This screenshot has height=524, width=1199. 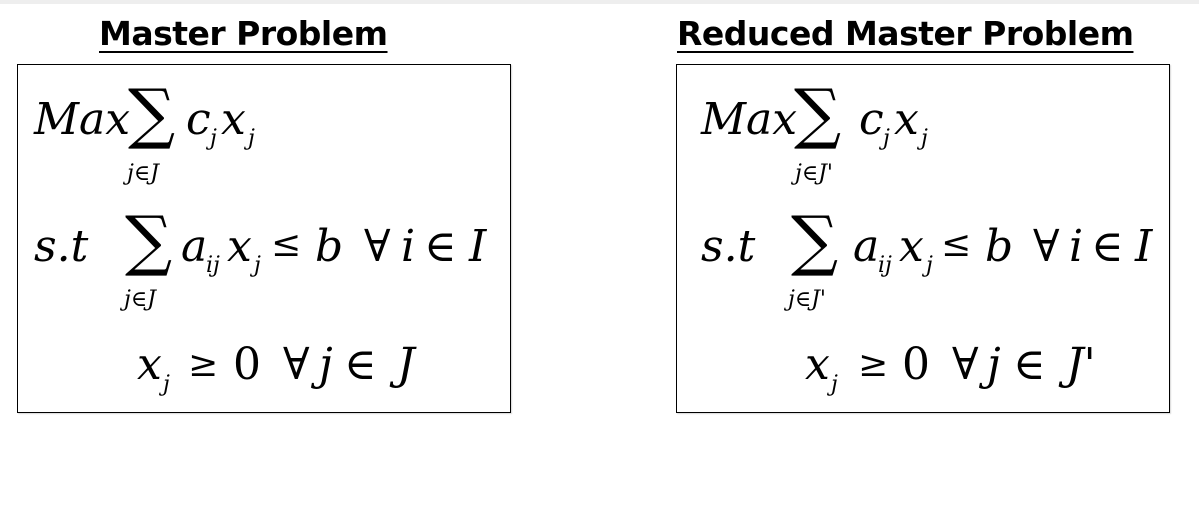 I want to click on objective-sum-index: j∈J, so click(x=143, y=173).